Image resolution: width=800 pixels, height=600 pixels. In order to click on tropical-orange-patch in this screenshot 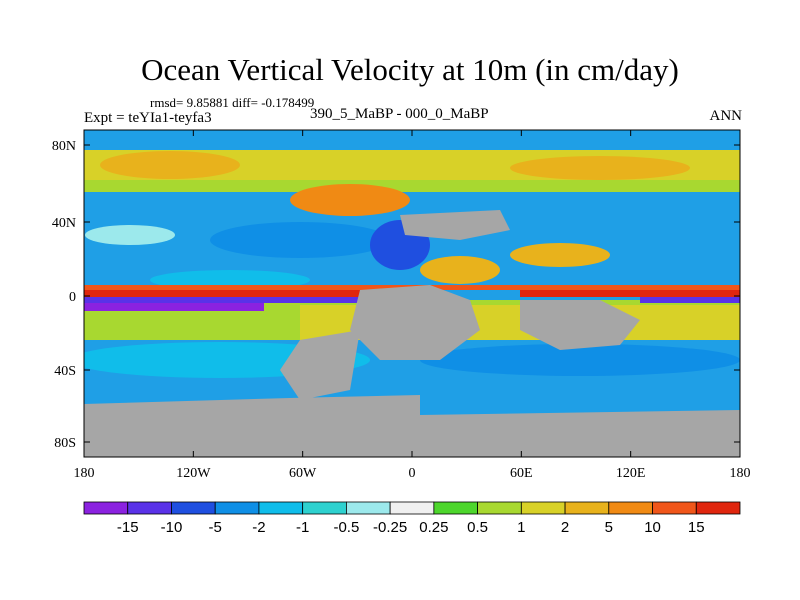, I will do `click(460, 270)`.